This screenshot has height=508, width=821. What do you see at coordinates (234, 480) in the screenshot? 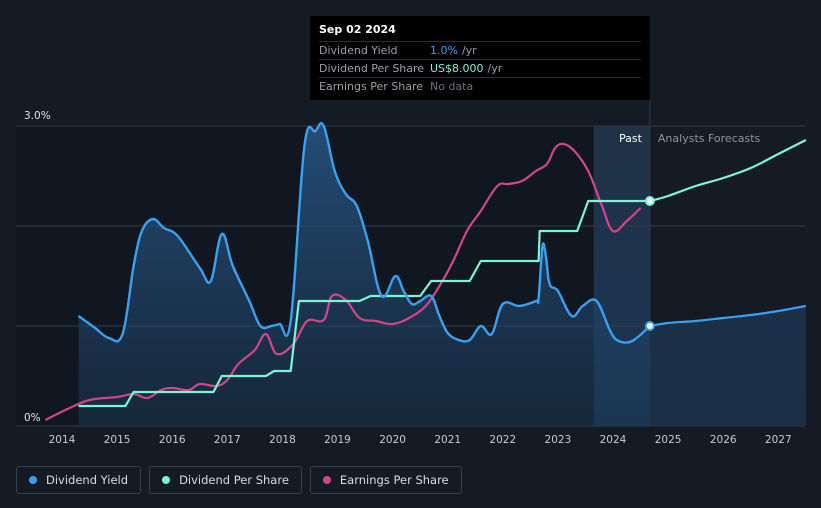
I see `legend-label: Dividend Per Share` at bounding box center [234, 480].